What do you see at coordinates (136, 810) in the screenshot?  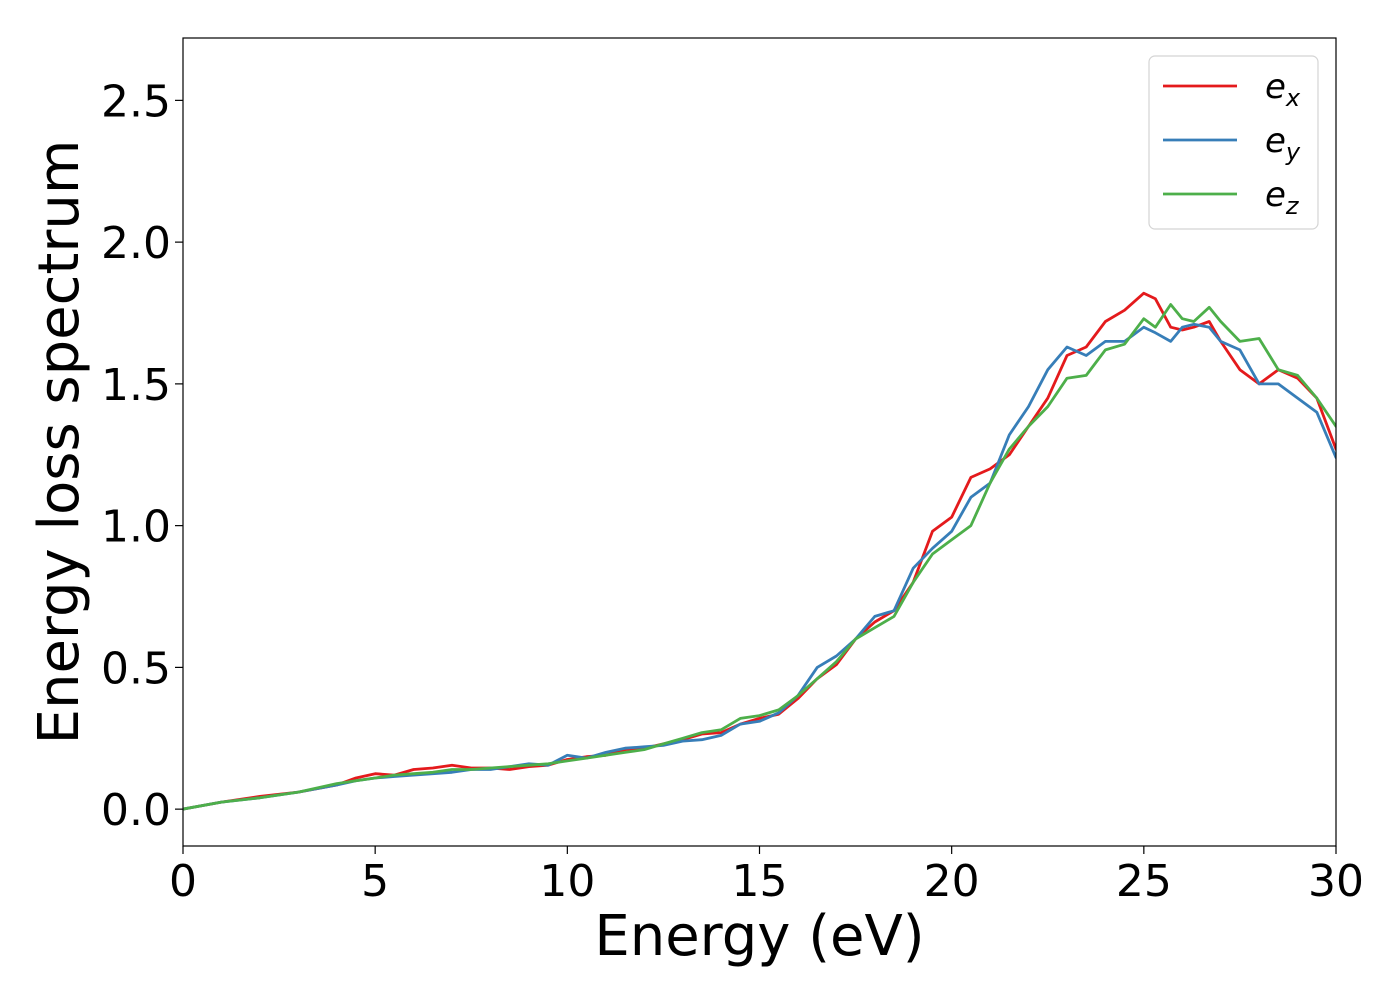 I see `y-tick-label: 0.0` at bounding box center [136, 810].